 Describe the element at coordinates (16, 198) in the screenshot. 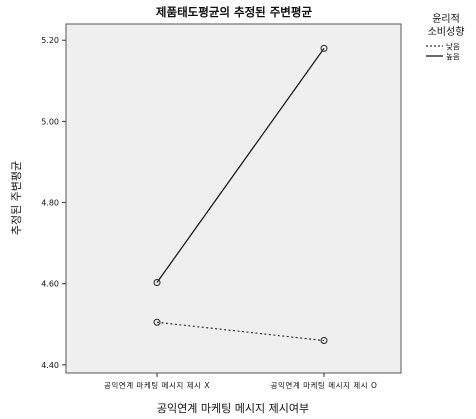

I see `y-axis-label: 추정된 주변평균` at that location.